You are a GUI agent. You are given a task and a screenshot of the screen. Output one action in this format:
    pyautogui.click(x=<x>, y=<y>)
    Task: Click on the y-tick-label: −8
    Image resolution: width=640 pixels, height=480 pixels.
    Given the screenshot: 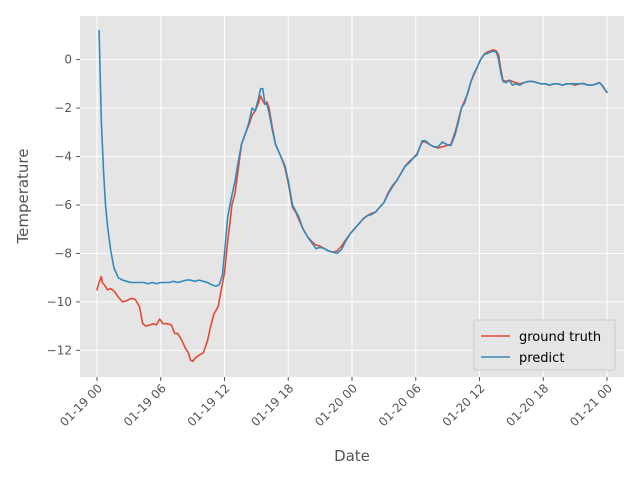 What is the action you would take?
    pyautogui.click(x=63, y=253)
    